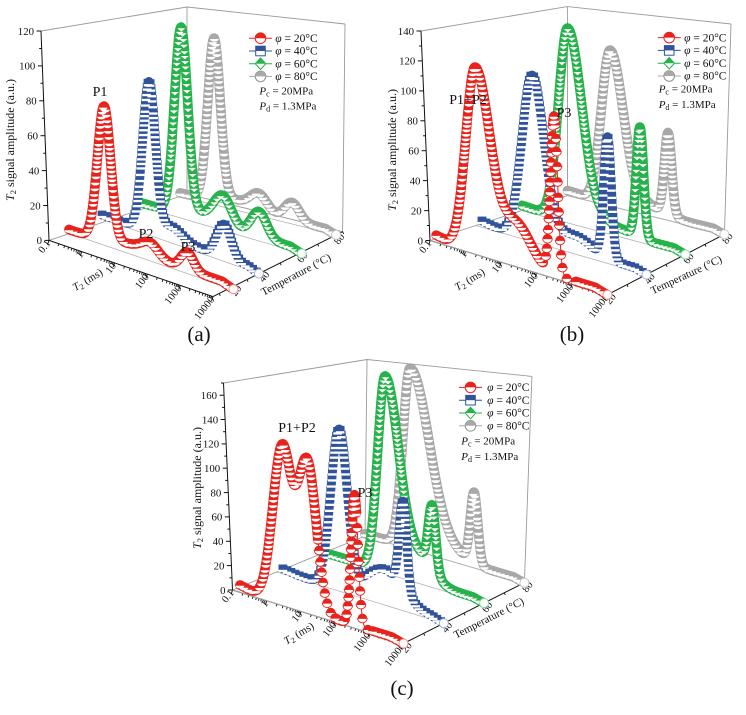 This screenshot has height=715, width=746. Describe the element at coordinates (146, 234) in the screenshot. I see `svg-text: P2` at that location.